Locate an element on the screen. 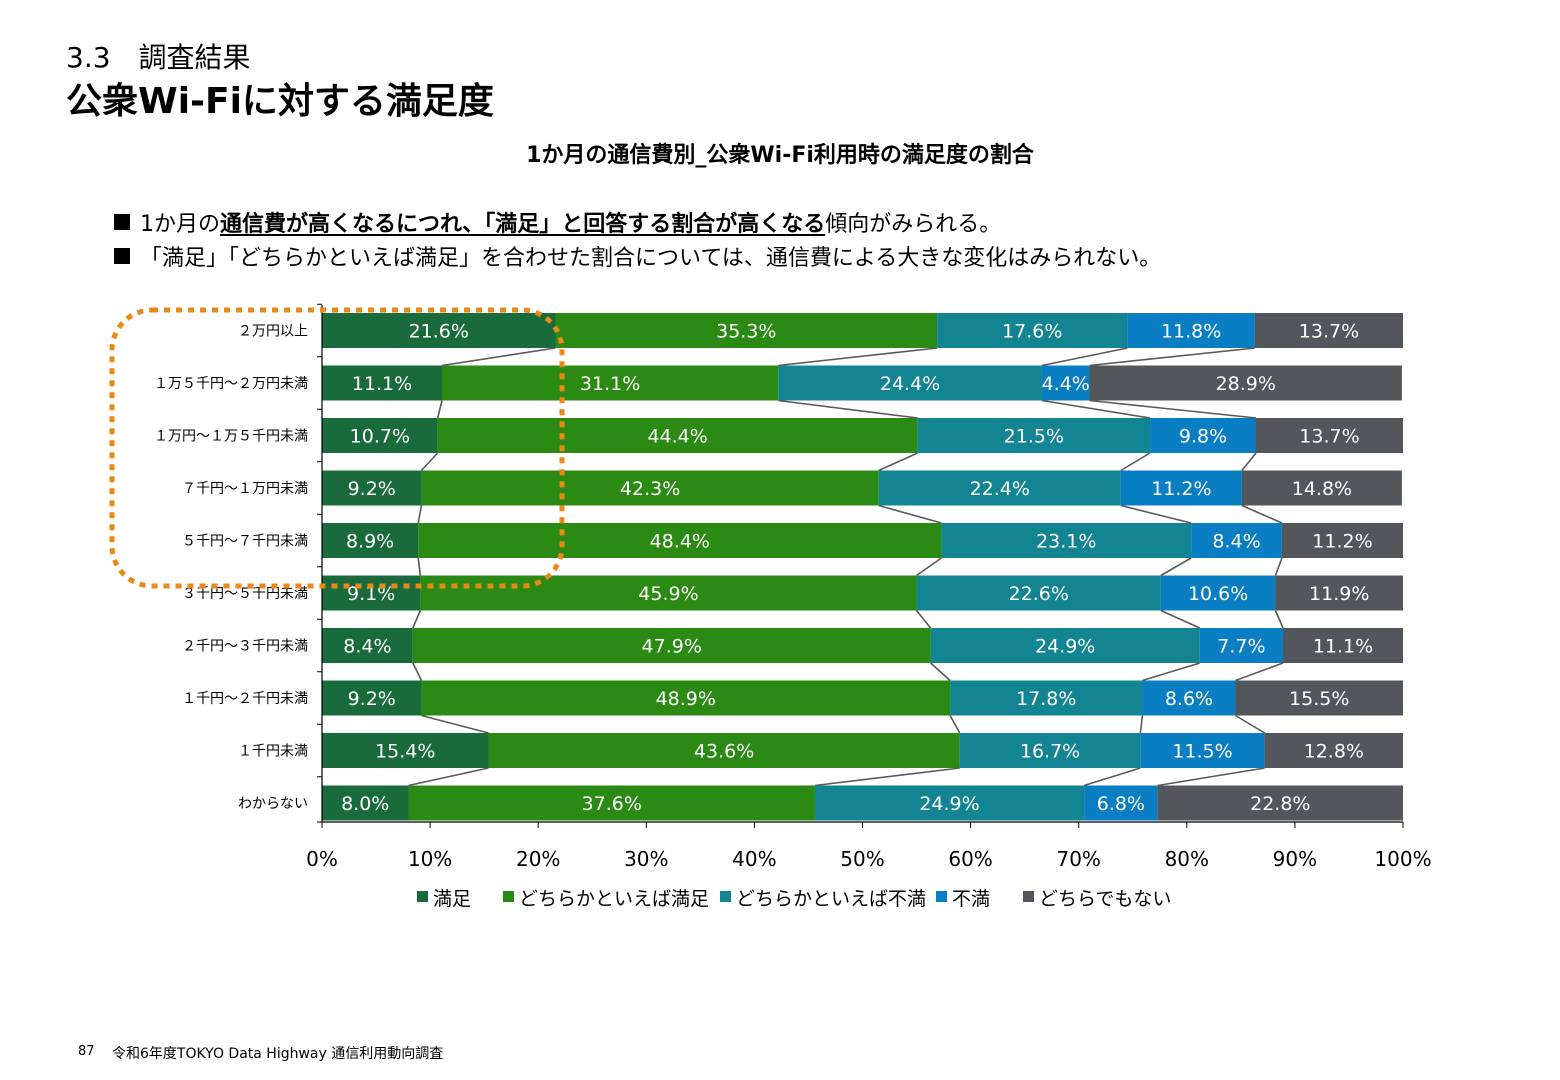 This screenshot has height=1080, width=1560. data-label: 7.7% is located at coordinates (1241, 647).